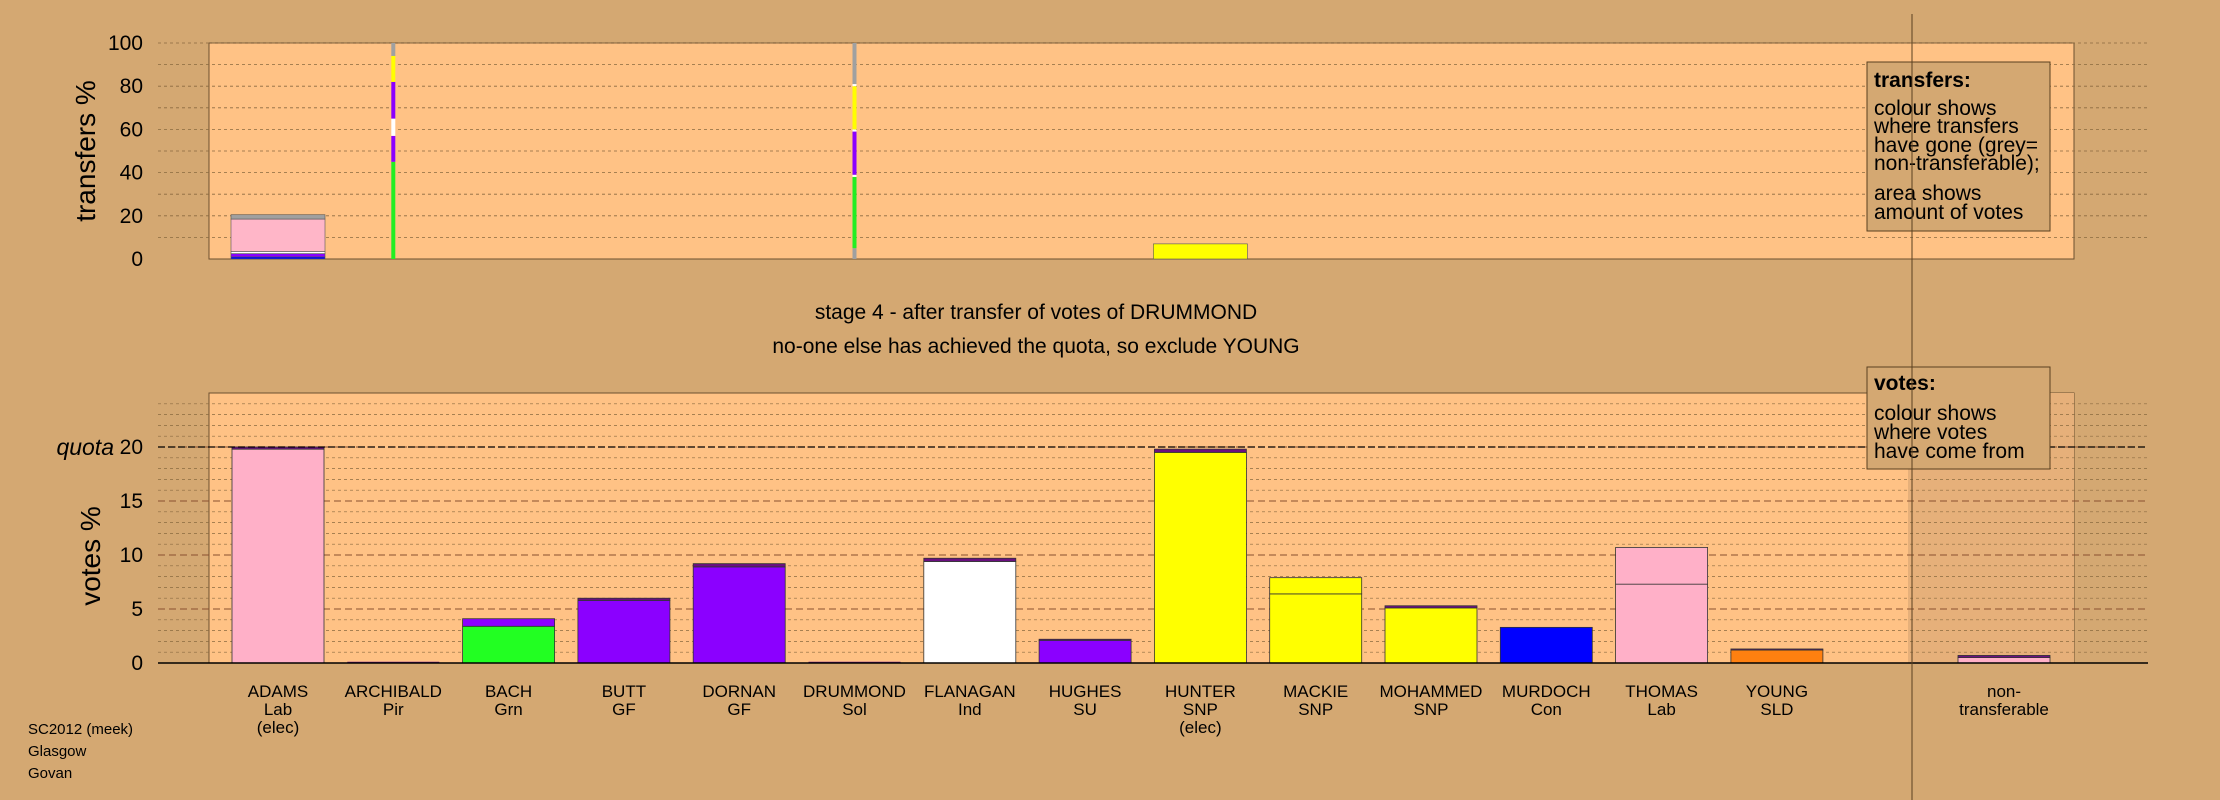 The width and height of the screenshot is (2220, 800). What do you see at coordinates (80, 729) in the screenshot?
I see `footer-election: SC2012 (meek)` at bounding box center [80, 729].